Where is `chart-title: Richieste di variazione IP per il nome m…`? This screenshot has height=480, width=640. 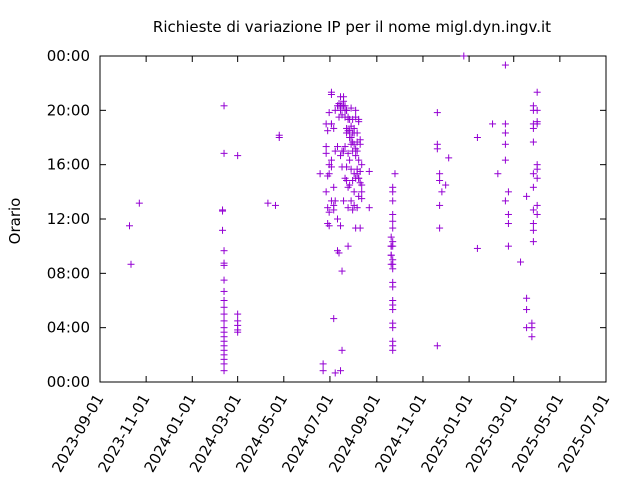
chart-title: Richieste di variazione IP per il nome m… is located at coordinates (352, 27).